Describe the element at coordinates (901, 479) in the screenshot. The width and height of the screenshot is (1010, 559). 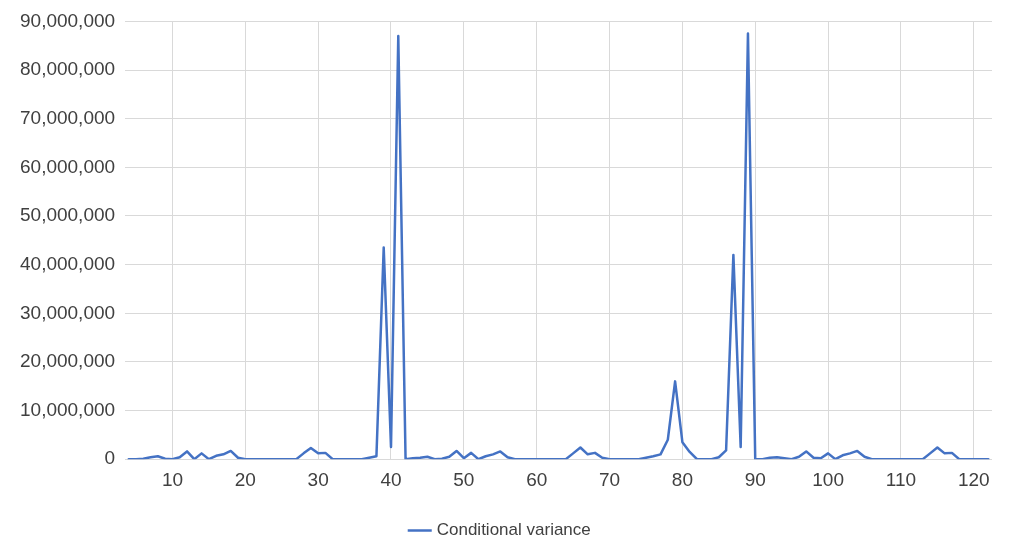
I see `x-tick-label: 110` at that location.